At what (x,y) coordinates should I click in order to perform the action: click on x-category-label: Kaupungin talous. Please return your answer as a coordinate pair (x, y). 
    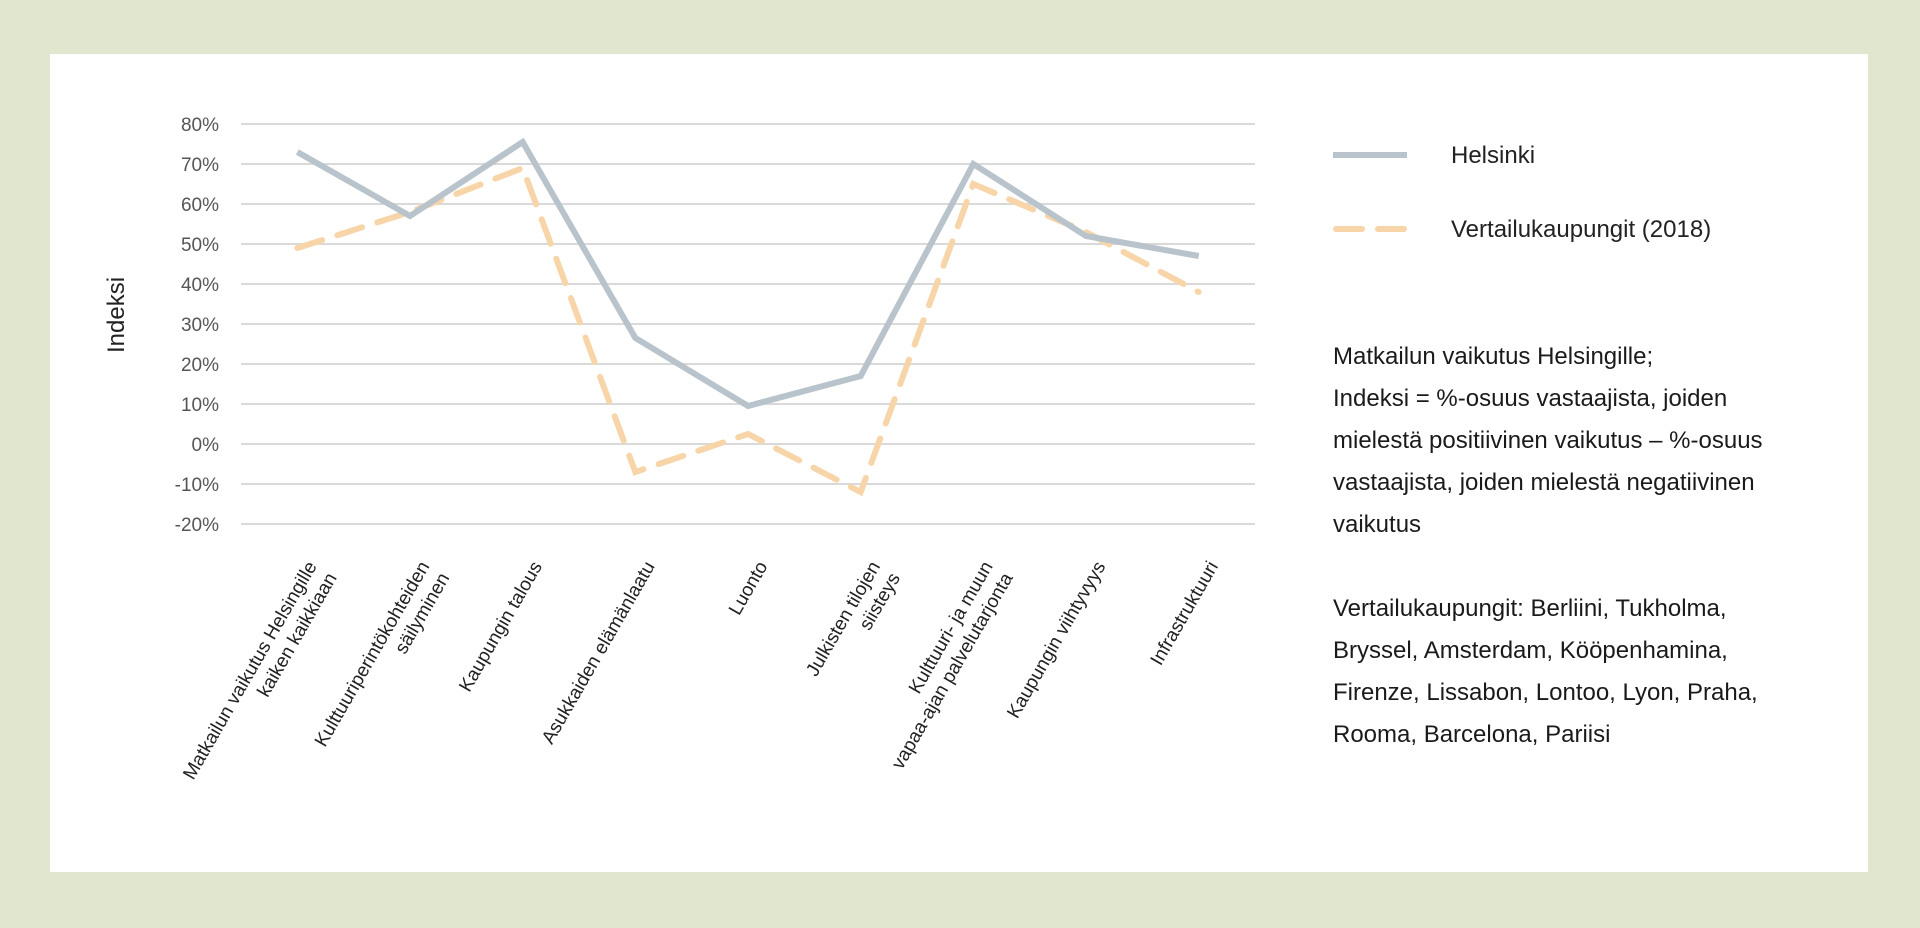
    Looking at the image, I should click on (501, 627).